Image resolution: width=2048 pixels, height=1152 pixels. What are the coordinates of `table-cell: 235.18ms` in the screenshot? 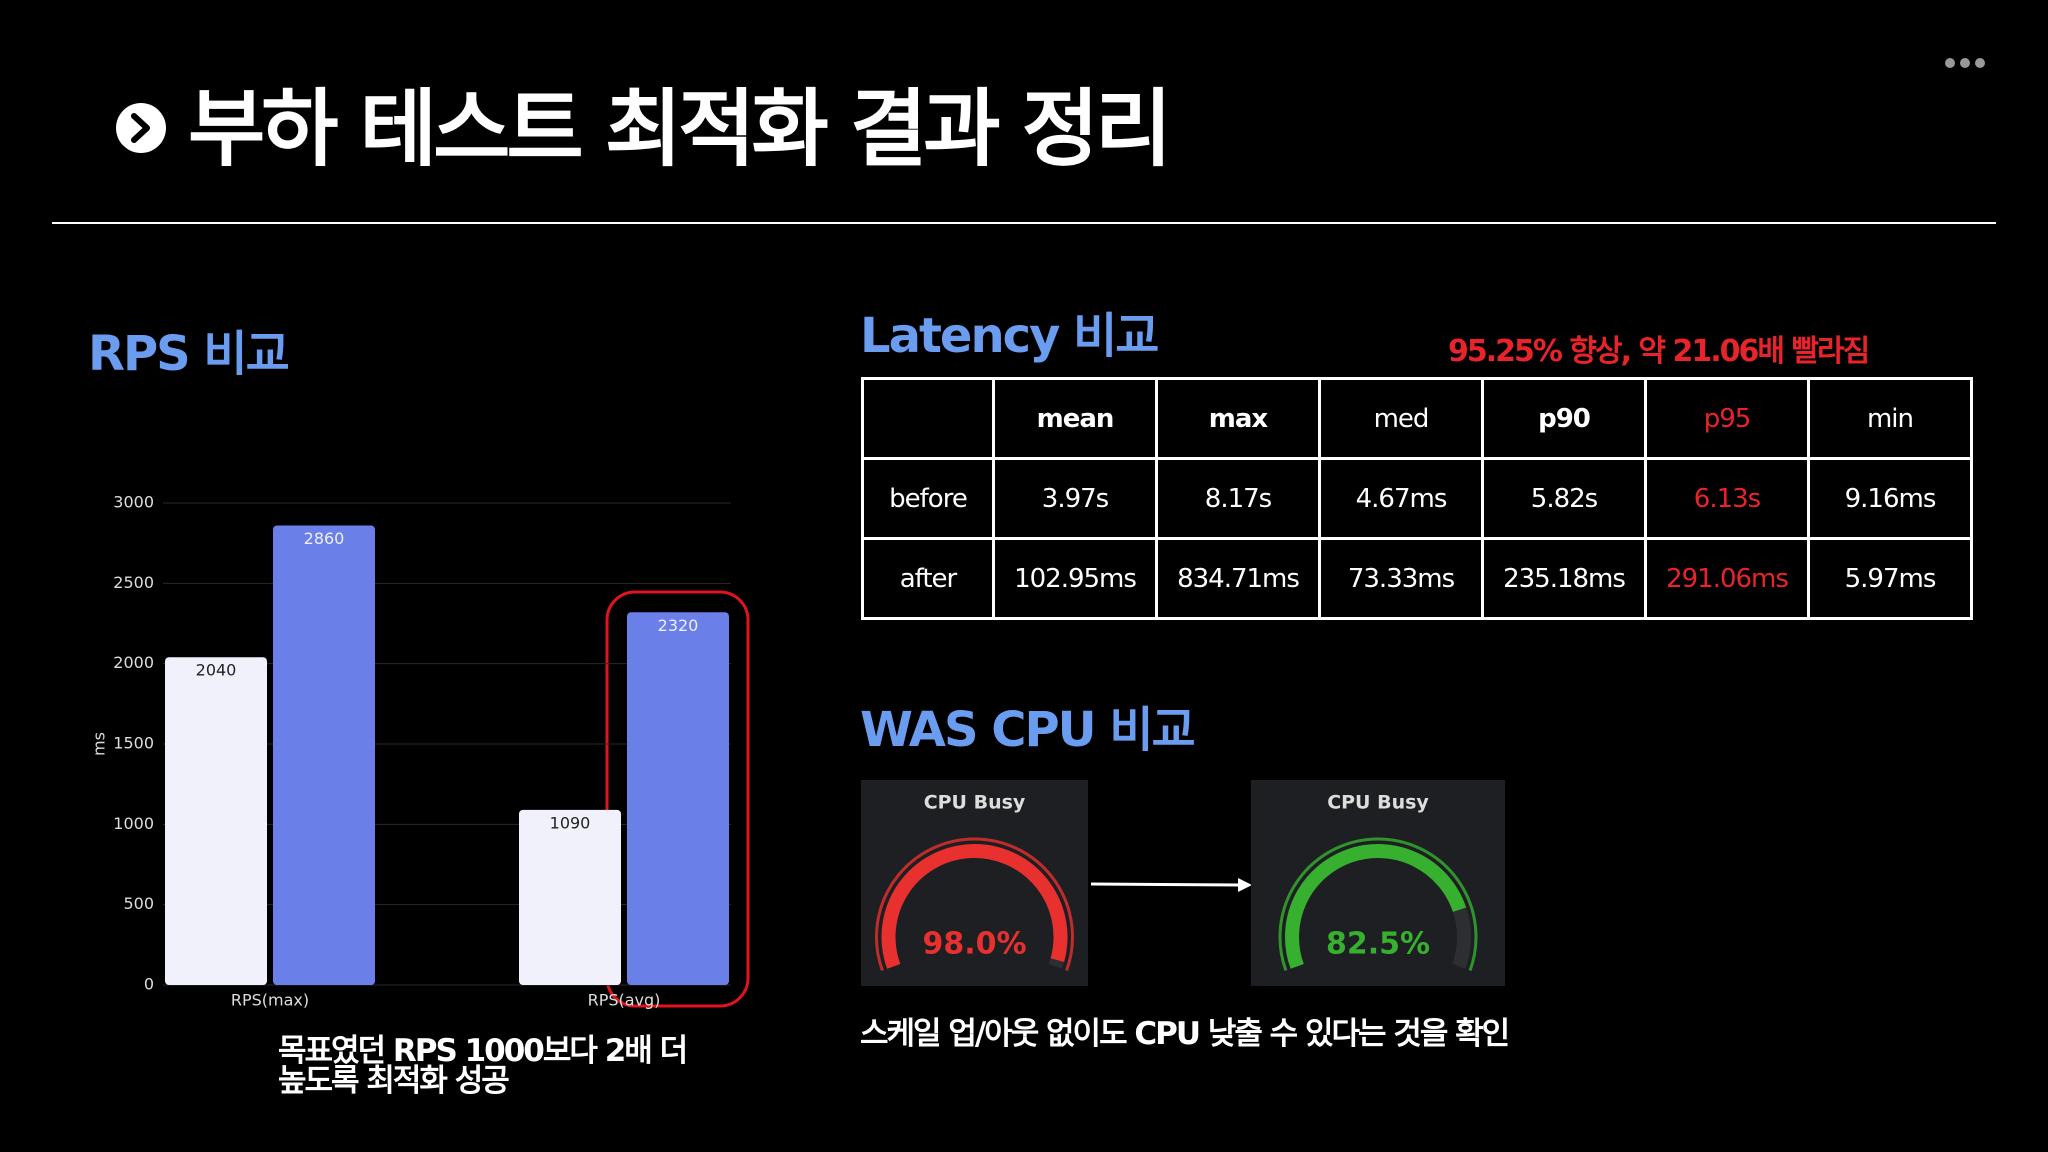 It's located at (1564, 578).